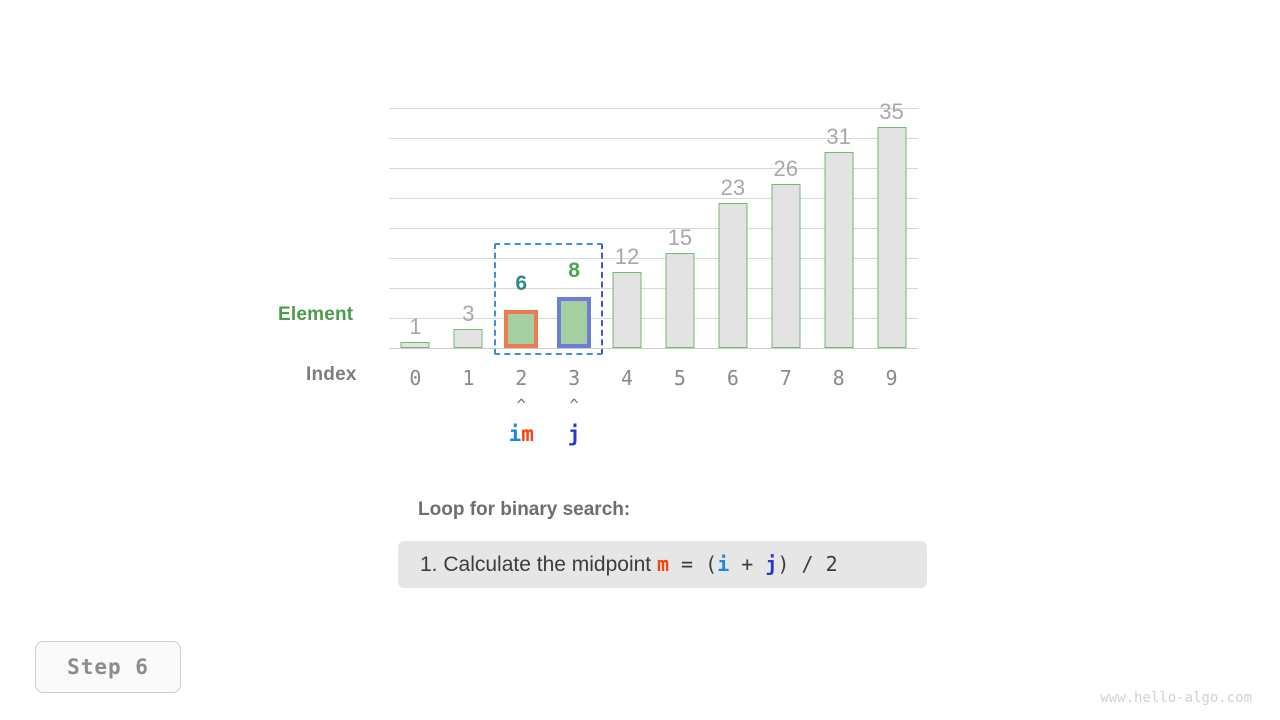 The height and width of the screenshot is (720, 1280). I want to click on bar-slot: 26, so click(785, 228).